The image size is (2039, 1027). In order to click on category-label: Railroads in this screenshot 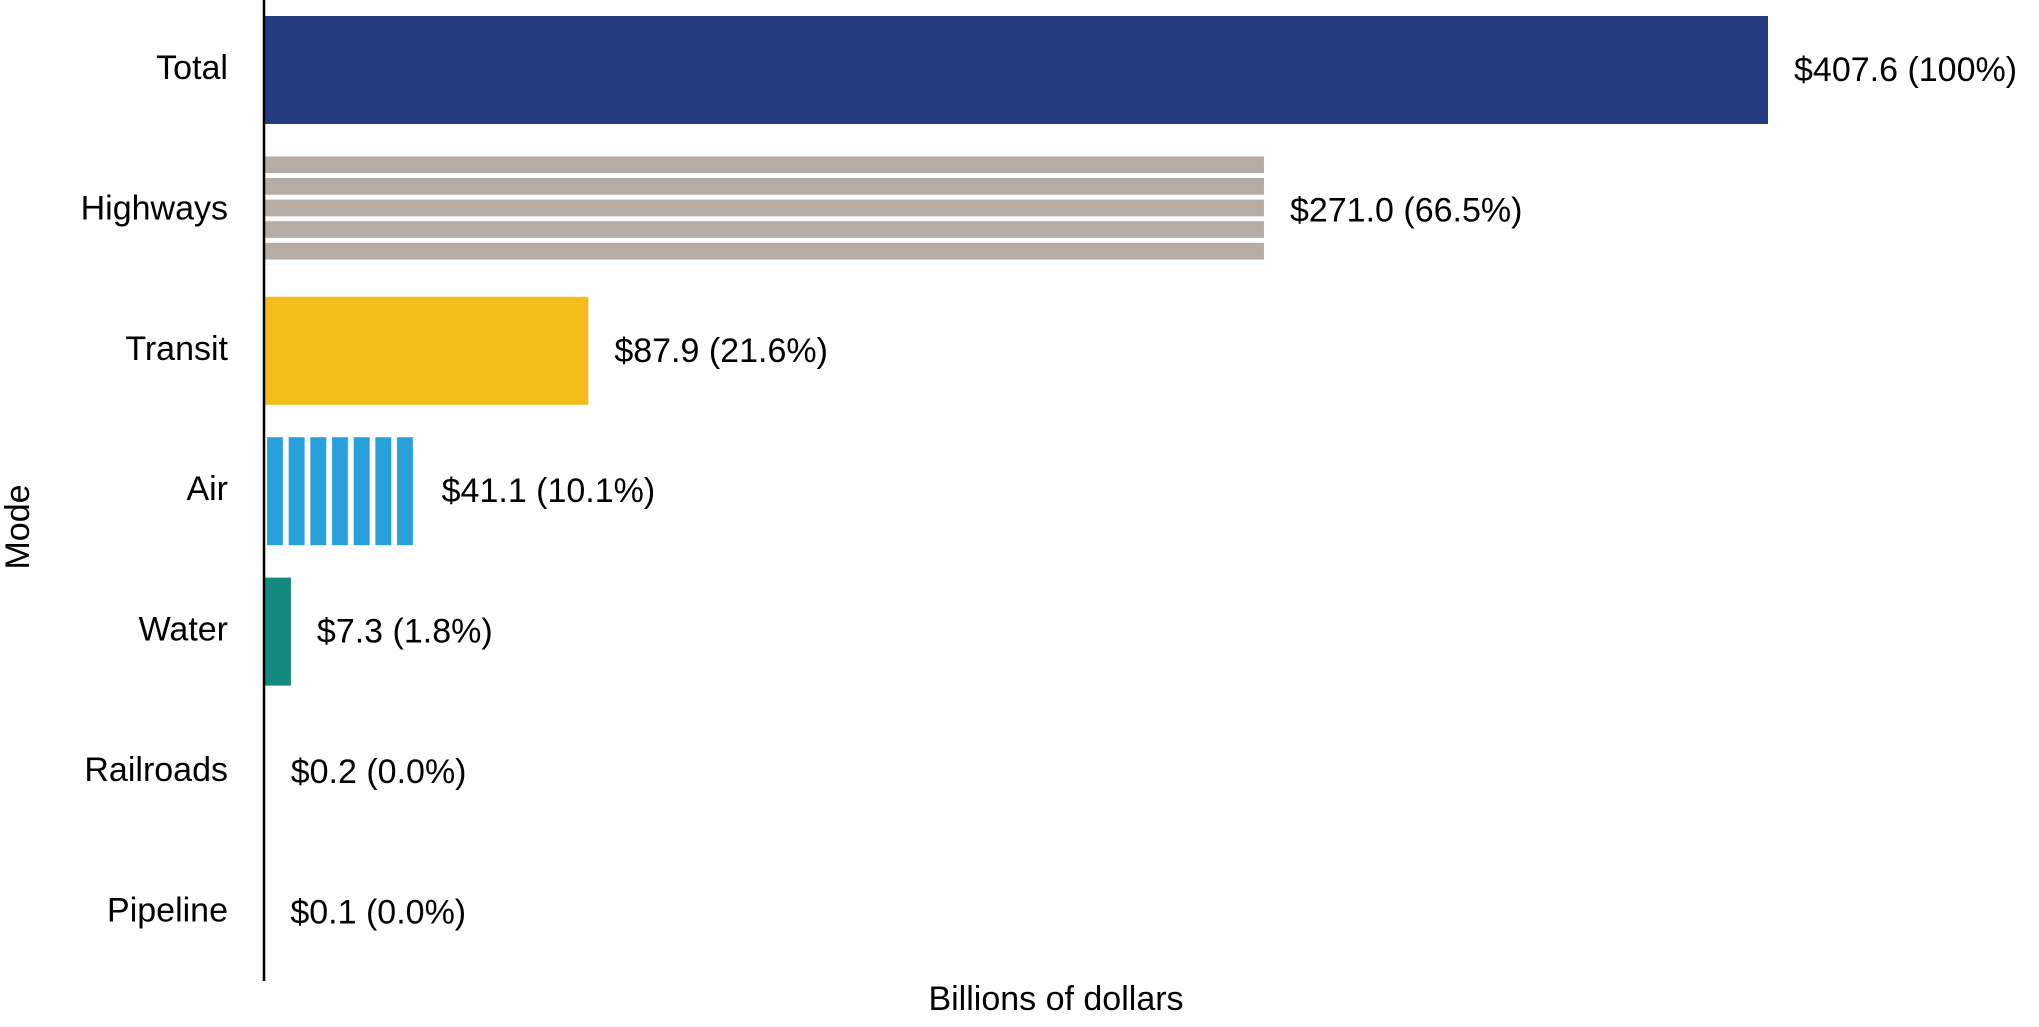, I will do `click(156, 770)`.